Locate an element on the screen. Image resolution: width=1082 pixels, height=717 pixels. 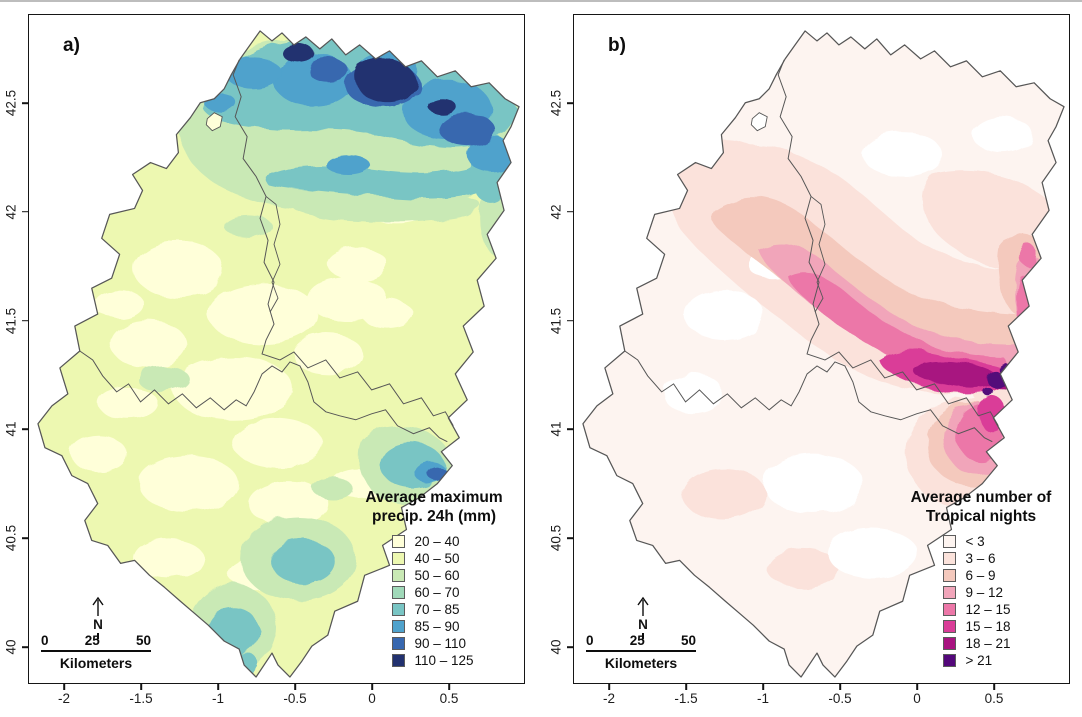
legend-label: 50 – 60 is located at coordinates (437, 575).